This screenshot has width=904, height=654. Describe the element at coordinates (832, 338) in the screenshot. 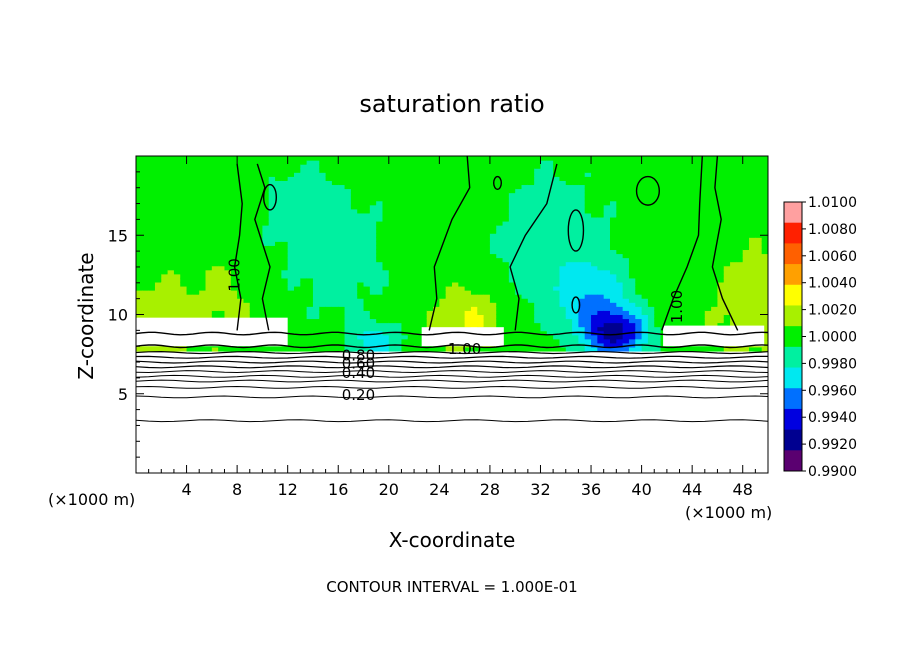

I see `colorbar-label: 1.0000` at that location.